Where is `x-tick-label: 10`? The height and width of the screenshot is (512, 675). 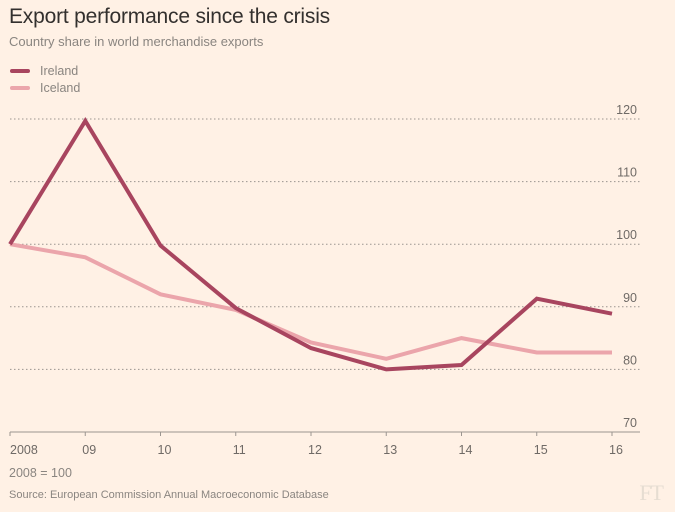 x-tick-label: 10 is located at coordinates (165, 450).